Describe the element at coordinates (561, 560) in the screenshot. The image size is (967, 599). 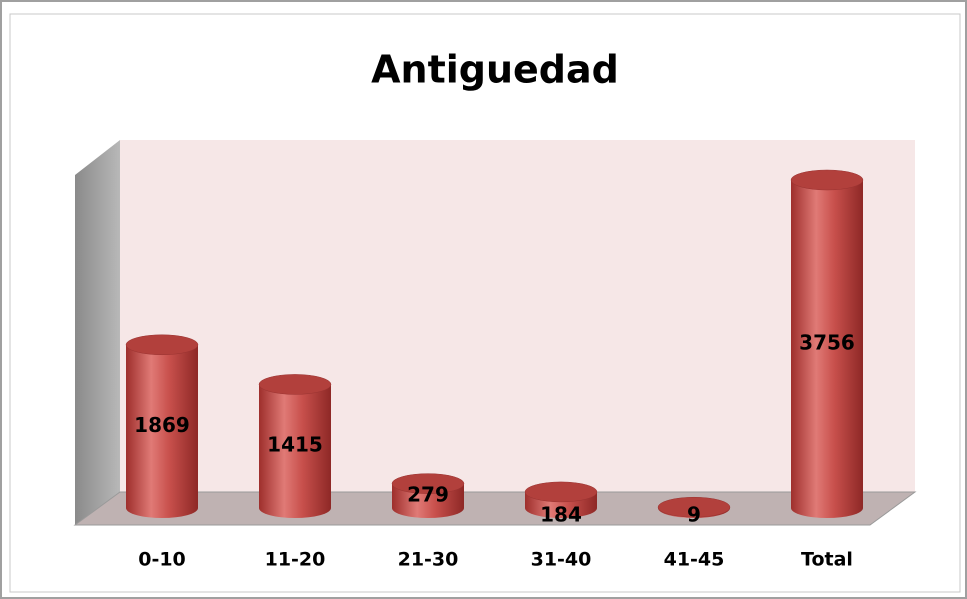
I see `x-tick-label: 31-40` at that location.